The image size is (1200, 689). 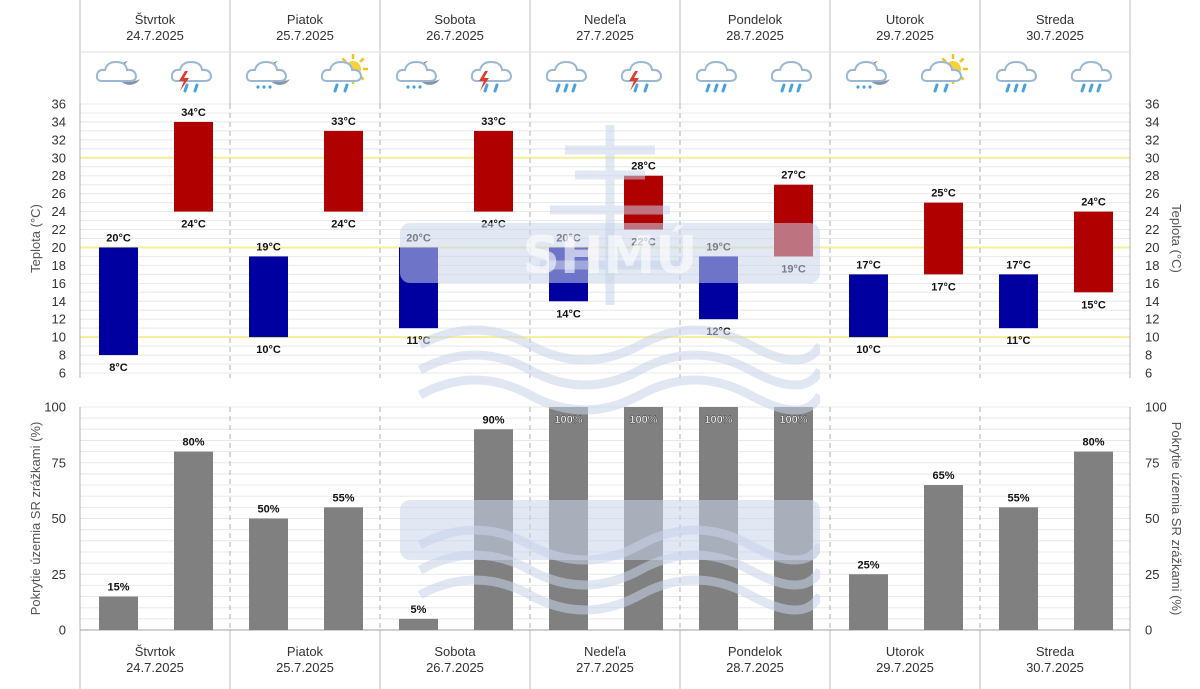 What do you see at coordinates (1055, 651) in the screenshot?
I see `footer-day-name: Streda` at bounding box center [1055, 651].